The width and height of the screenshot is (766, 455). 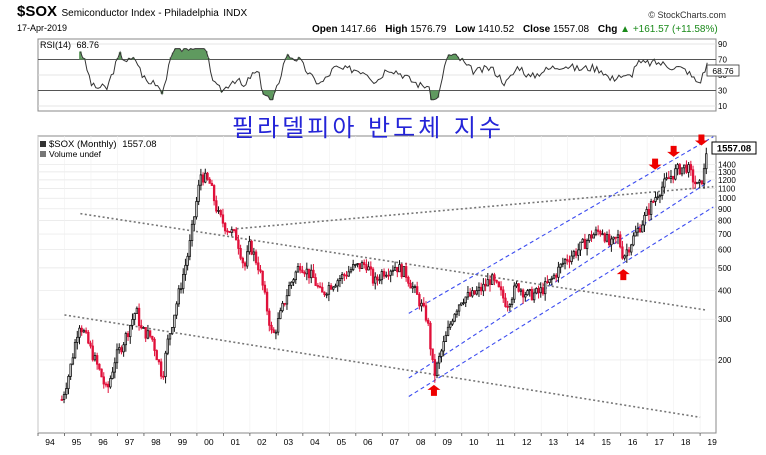 What do you see at coordinates (209, 442) in the screenshot?
I see `x-tick-label: 00` at bounding box center [209, 442].